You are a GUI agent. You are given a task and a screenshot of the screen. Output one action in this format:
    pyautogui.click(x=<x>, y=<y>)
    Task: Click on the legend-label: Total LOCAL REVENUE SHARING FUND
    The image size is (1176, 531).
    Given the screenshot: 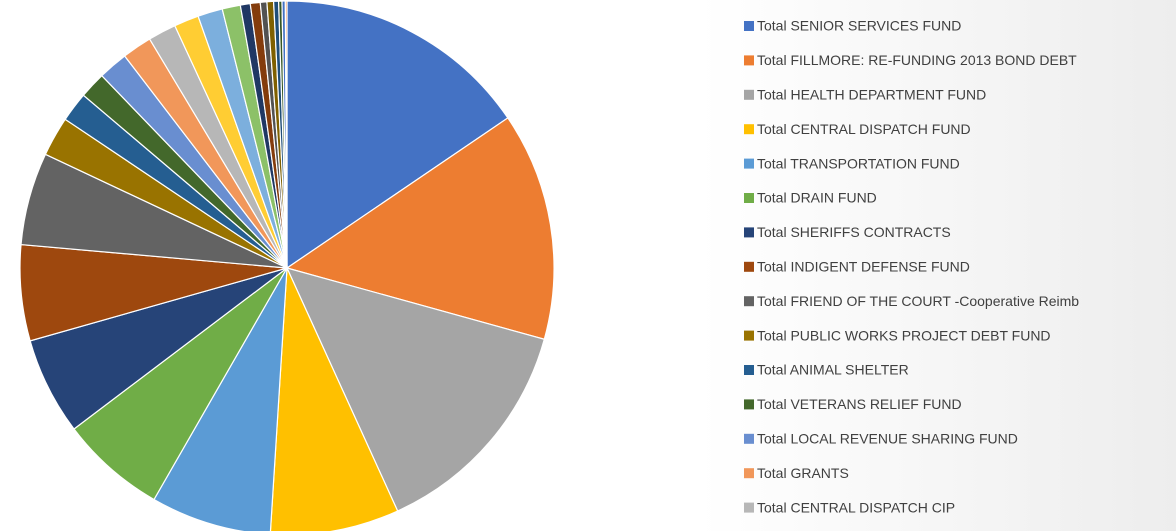 What is the action you would take?
    pyautogui.click(x=887, y=439)
    